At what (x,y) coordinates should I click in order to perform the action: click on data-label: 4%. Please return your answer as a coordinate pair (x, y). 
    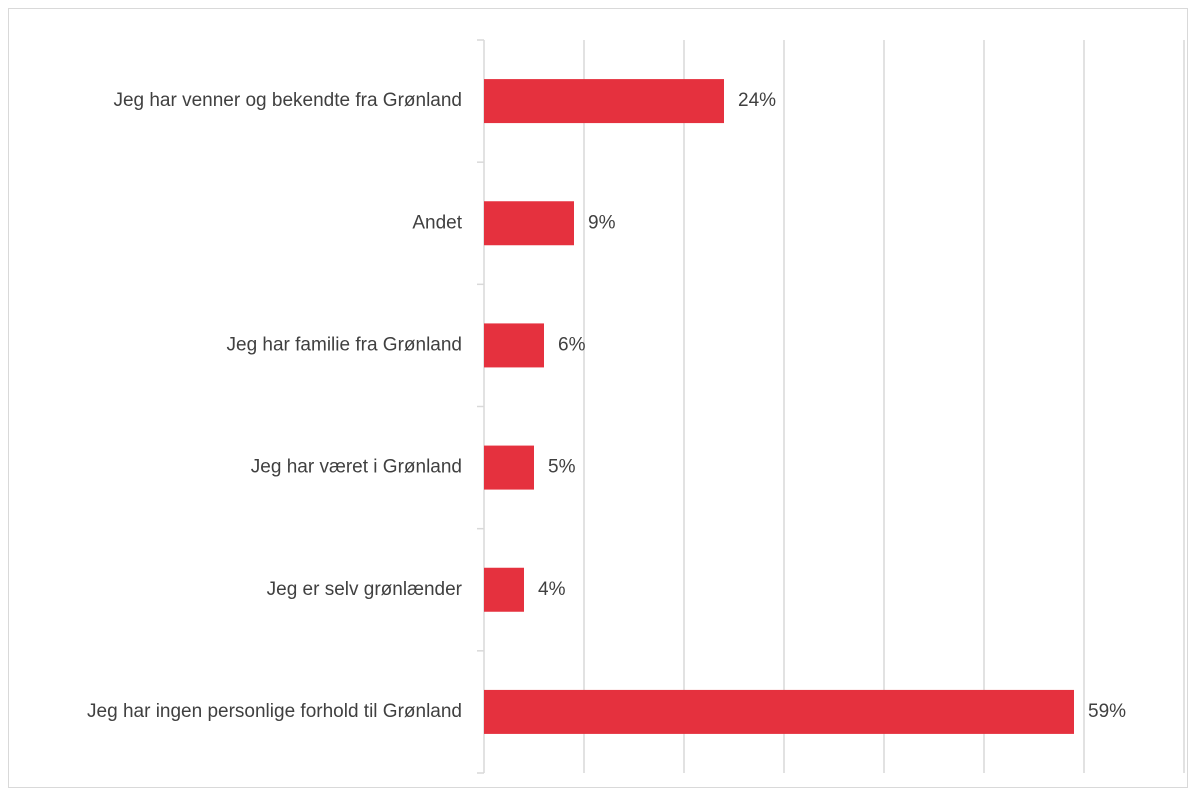
    Looking at the image, I should click on (552, 589).